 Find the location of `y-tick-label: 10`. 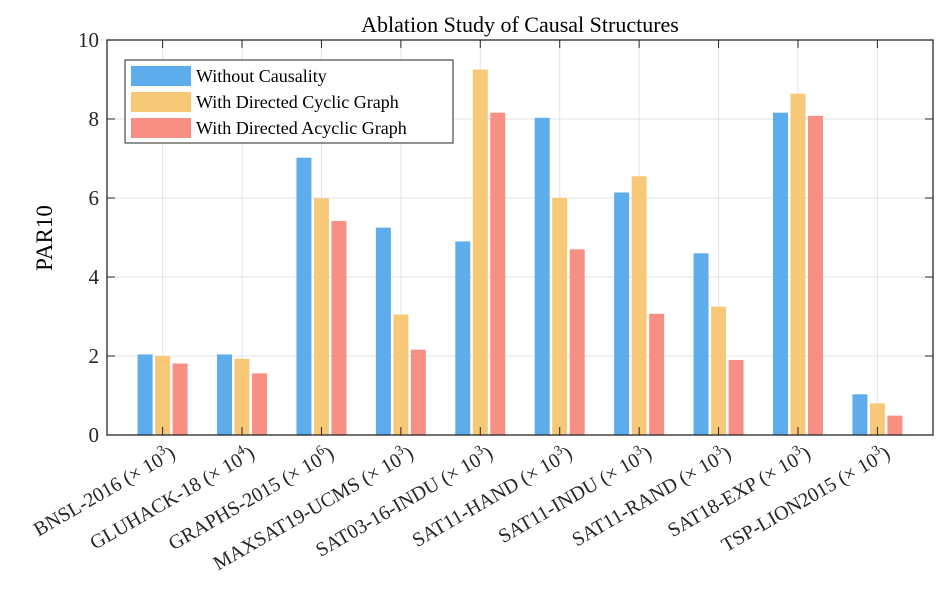

y-tick-label: 10 is located at coordinates (88, 40).